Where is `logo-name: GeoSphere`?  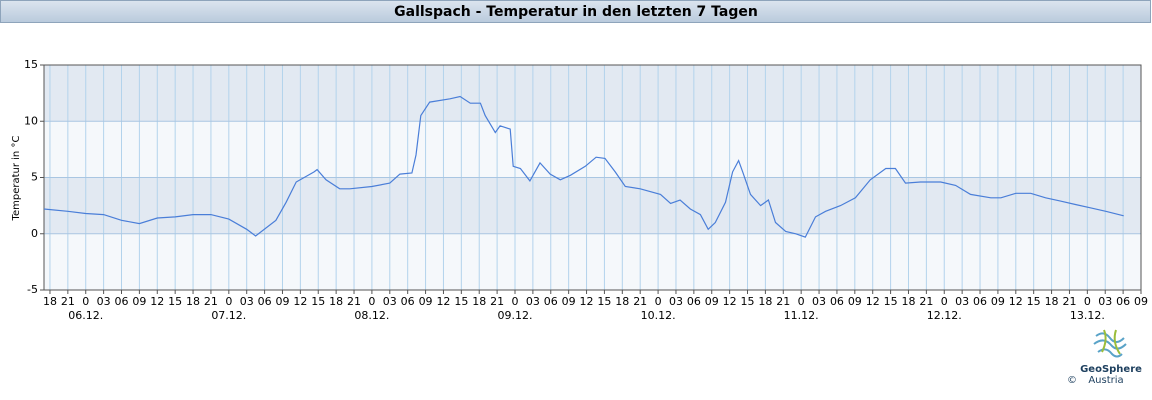 logo-name: GeoSphere is located at coordinates (1111, 369).